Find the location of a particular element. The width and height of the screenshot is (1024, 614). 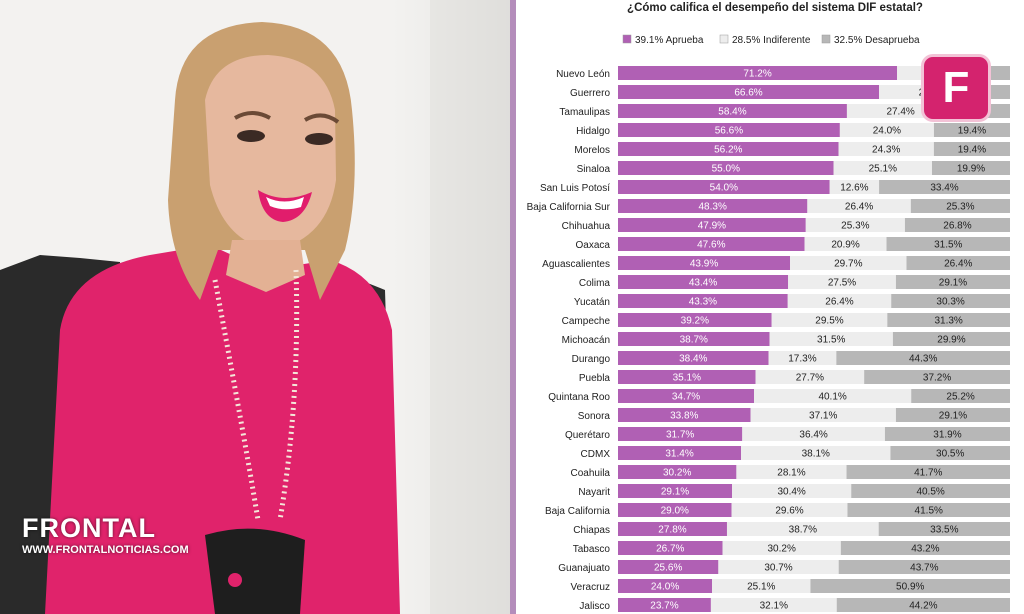

category-label: Veracruz is located at coordinates (590, 587).